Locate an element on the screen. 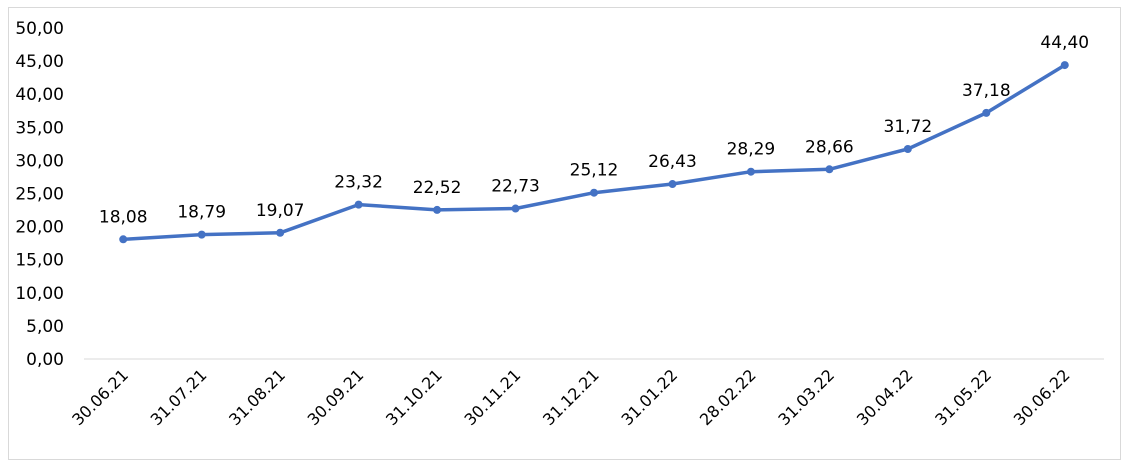 The height and width of the screenshot is (465, 1129). data-label: 44,40 is located at coordinates (1064, 43).